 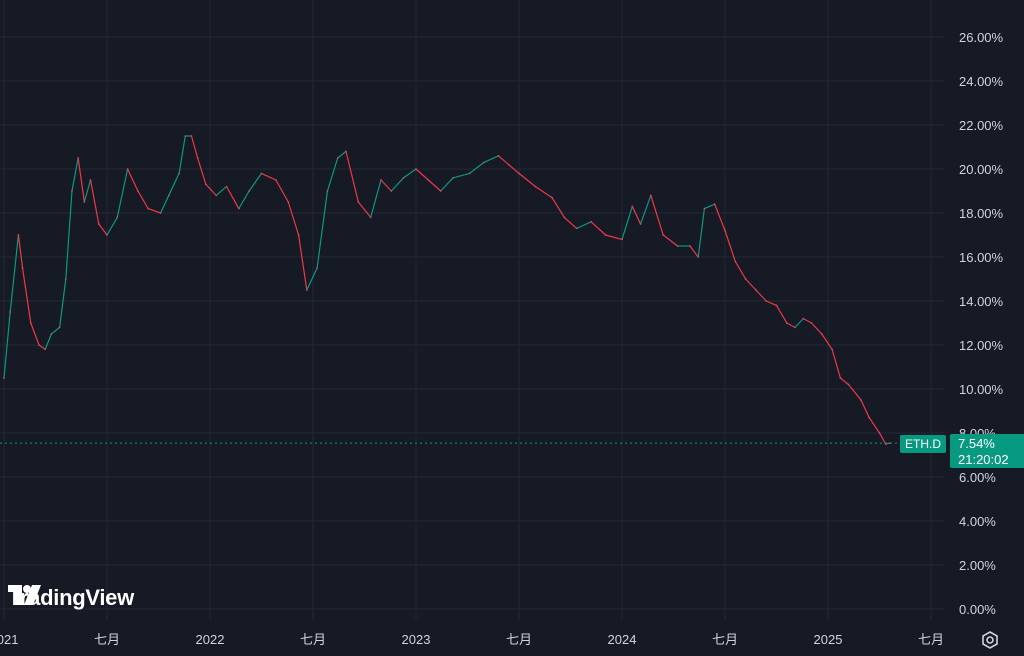 I want to click on tradingview-logo: TradingView, so click(x=71, y=598).